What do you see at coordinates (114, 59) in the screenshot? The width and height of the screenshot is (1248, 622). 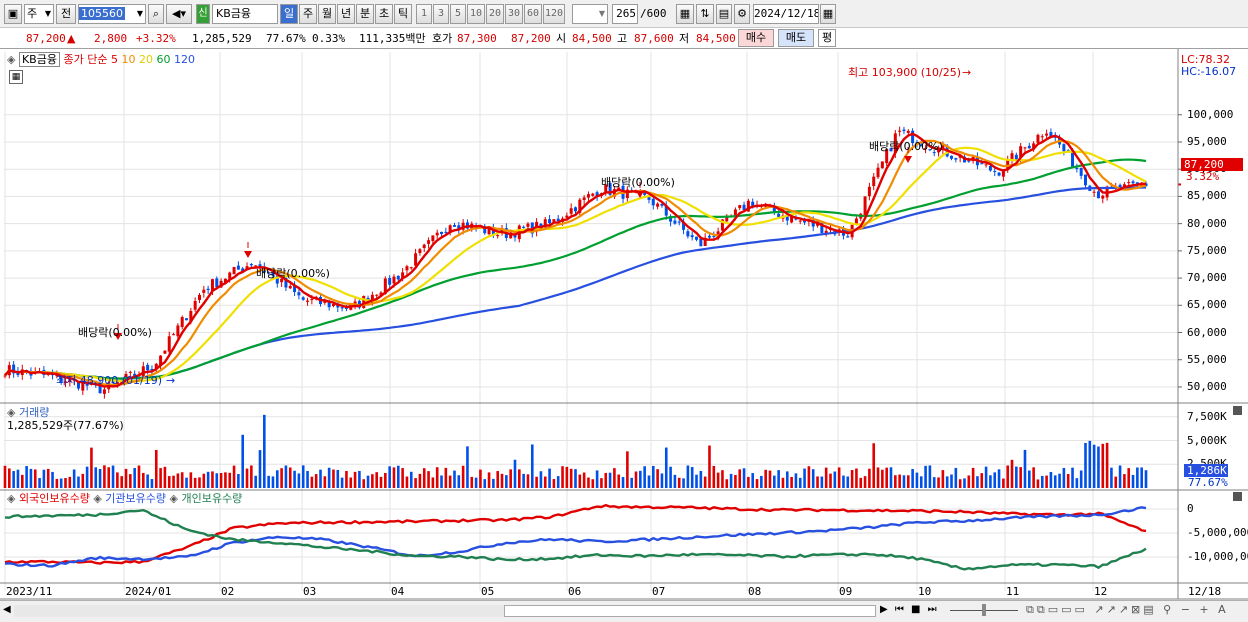 I see `legend-ma5: 5` at bounding box center [114, 59].